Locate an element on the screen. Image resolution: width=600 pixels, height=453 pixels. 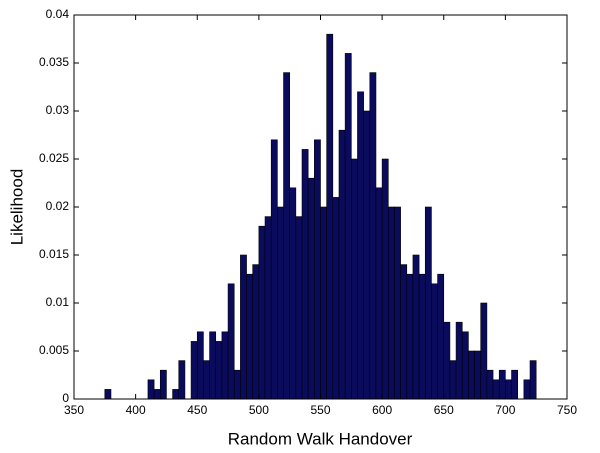
x-tick-label: 600 is located at coordinates (382, 410).